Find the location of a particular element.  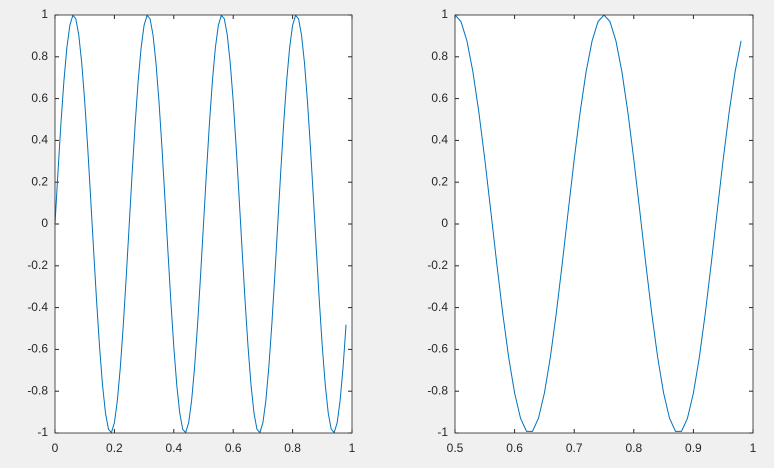

x-tick-label: 0.9 is located at coordinates (693, 448).